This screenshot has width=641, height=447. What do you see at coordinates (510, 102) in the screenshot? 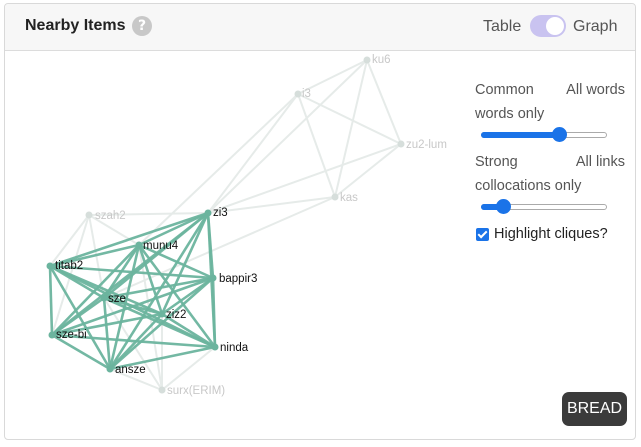
I see `slider1-left-label: Common words only` at bounding box center [510, 102].